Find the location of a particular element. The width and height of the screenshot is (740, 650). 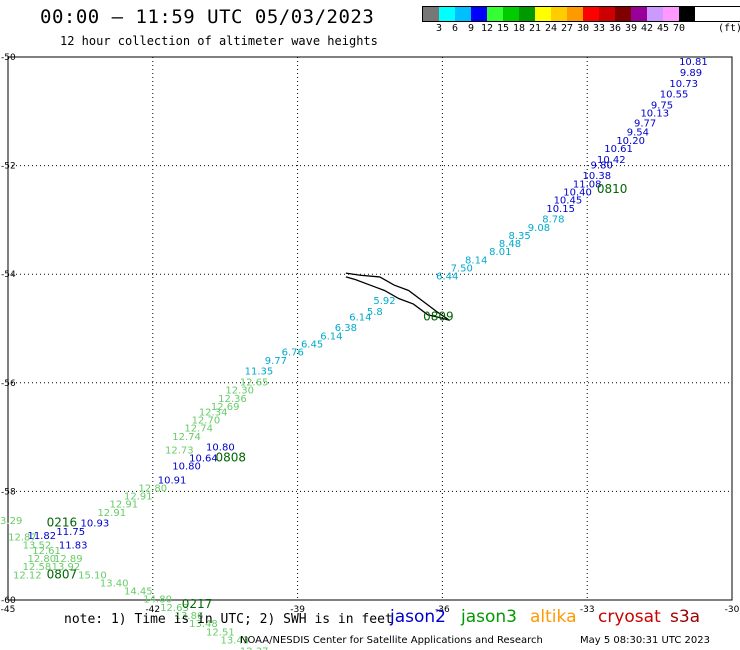

wave-height-label: 10.15 is located at coordinates (560, 209).